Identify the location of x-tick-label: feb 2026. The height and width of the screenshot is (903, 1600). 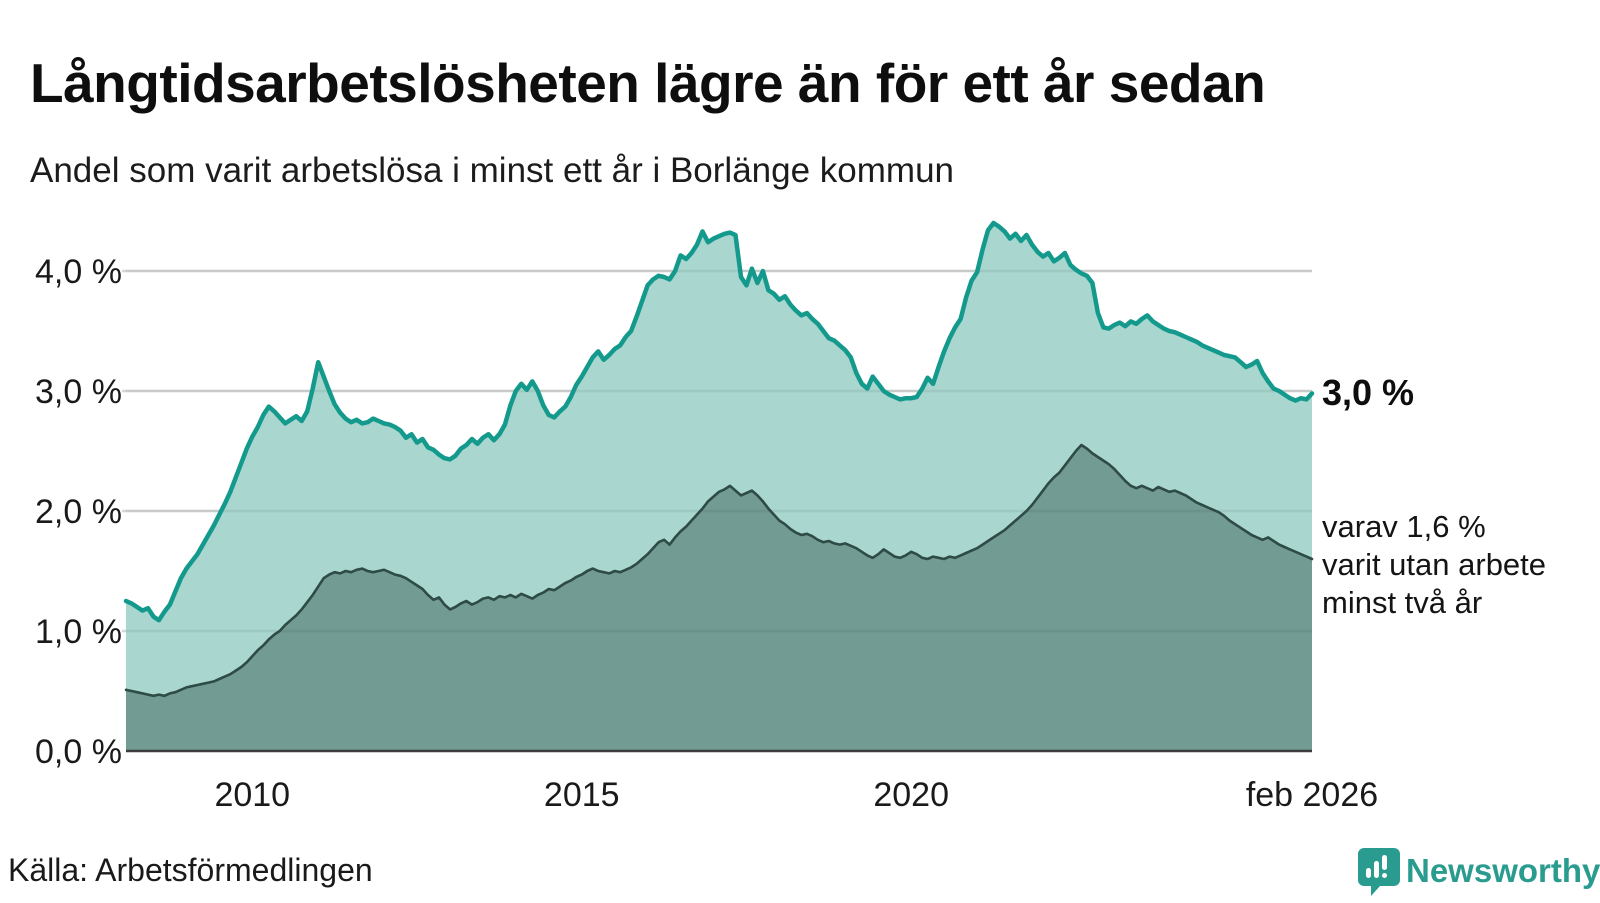
(1312, 795).